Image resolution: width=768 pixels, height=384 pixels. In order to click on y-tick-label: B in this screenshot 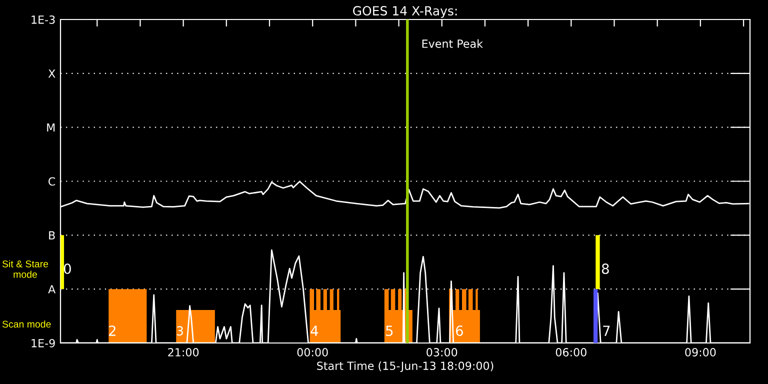, I will do `click(52, 235)`.